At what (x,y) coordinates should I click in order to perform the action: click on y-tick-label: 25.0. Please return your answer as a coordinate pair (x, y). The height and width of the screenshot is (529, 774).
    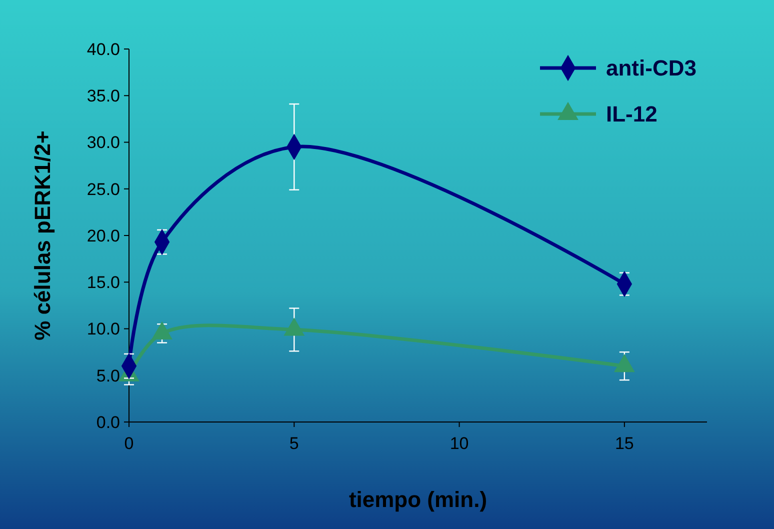
    Looking at the image, I should click on (103, 189).